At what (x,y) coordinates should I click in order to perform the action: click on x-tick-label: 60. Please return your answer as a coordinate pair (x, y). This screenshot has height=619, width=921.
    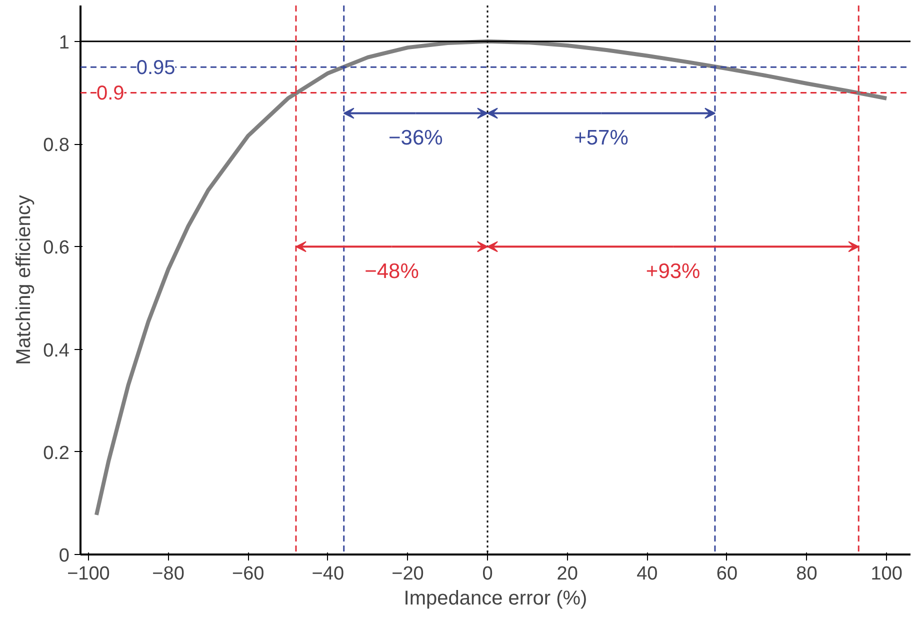
    Looking at the image, I should click on (727, 574).